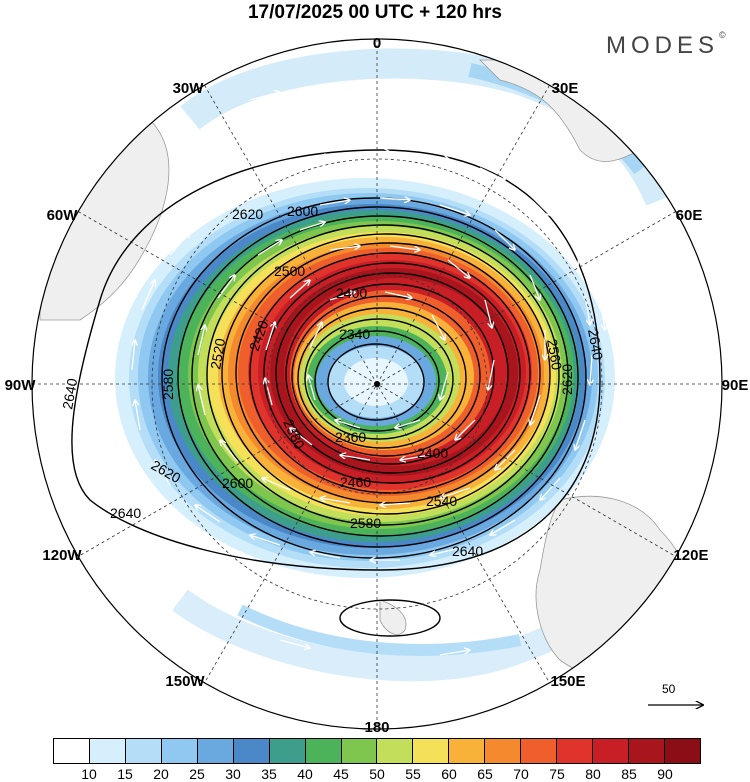 This screenshot has height=782, width=750. Describe the element at coordinates (379, 630) in the screenshot. I see `outer-band-arc` at that location.